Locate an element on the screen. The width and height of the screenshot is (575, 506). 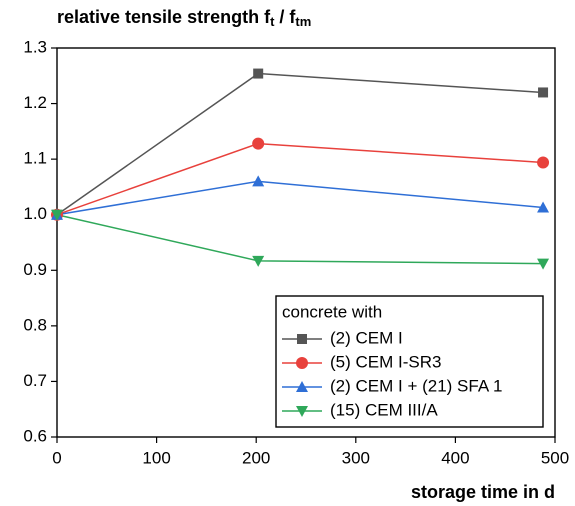
y-tick-label: 1.2 is located at coordinates (35, 102).